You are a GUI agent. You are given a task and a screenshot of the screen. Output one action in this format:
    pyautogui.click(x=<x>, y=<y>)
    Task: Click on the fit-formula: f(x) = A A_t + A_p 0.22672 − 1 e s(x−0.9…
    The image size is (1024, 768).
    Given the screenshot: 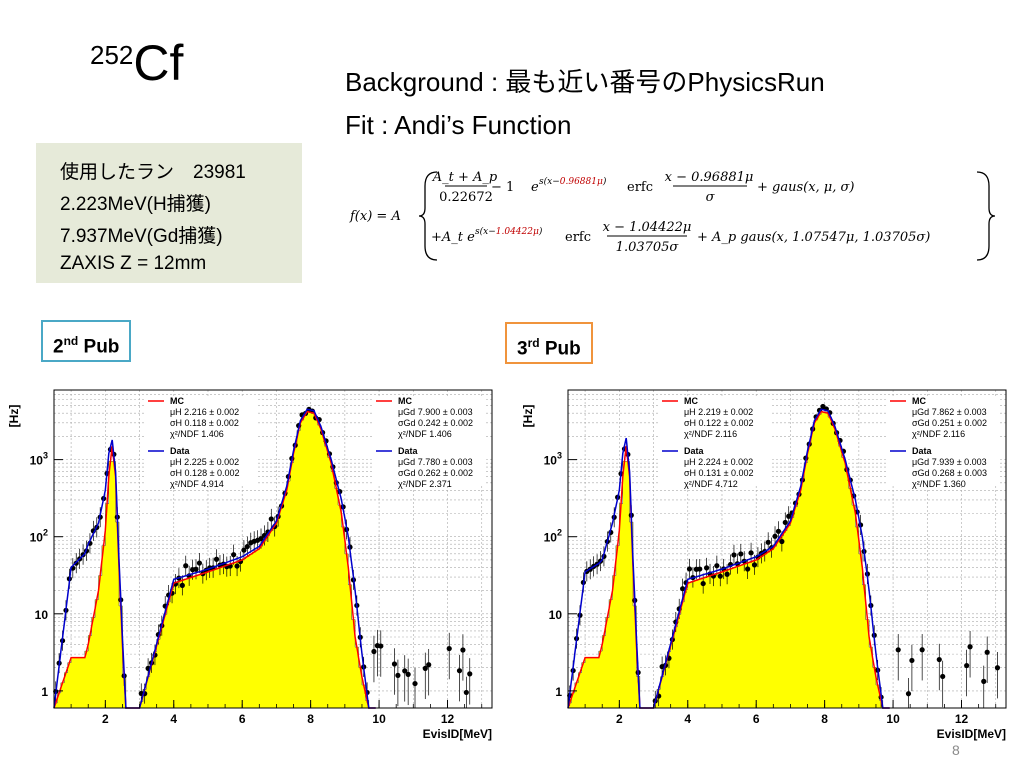 What is the action you would take?
    pyautogui.click(x=672, y=215)
    